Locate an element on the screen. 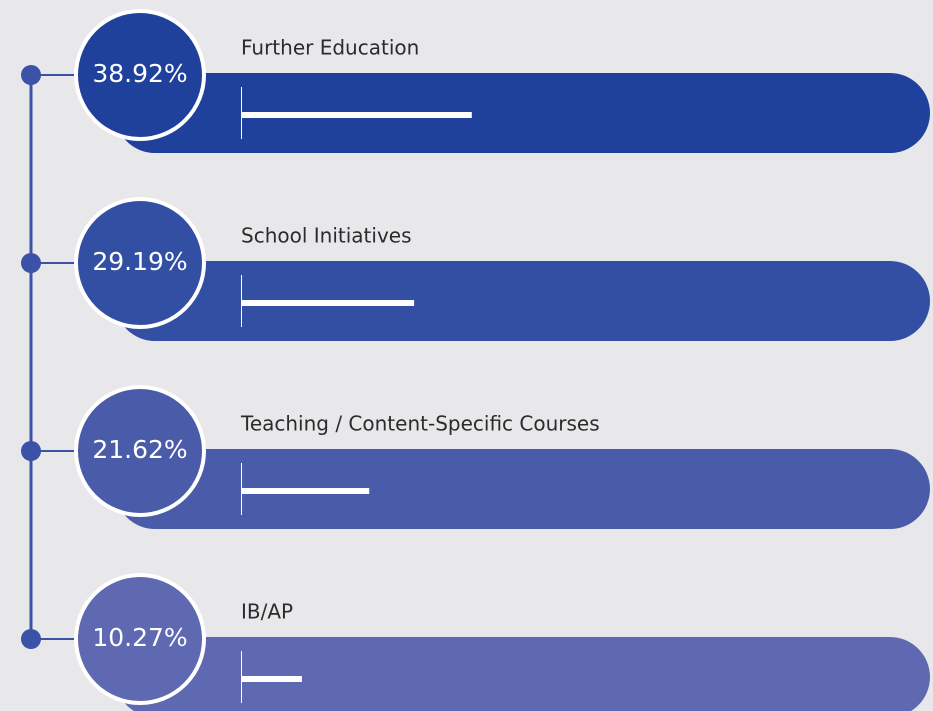 The width and height of the screenshot is (933, 711). value-label: 29.19% is located at coordinates (139, 261).